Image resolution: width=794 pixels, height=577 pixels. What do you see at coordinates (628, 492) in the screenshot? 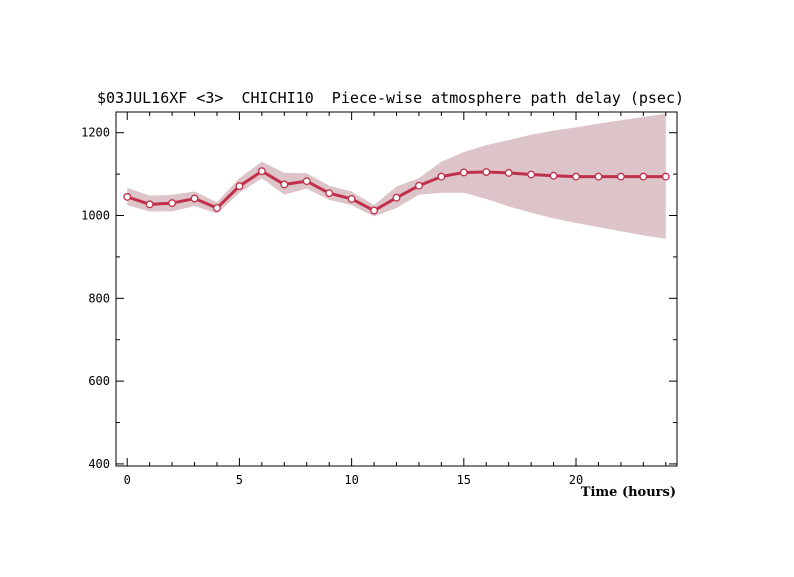
I see `x-axis-label: Time (hours)` at bounding box center [628, 492].